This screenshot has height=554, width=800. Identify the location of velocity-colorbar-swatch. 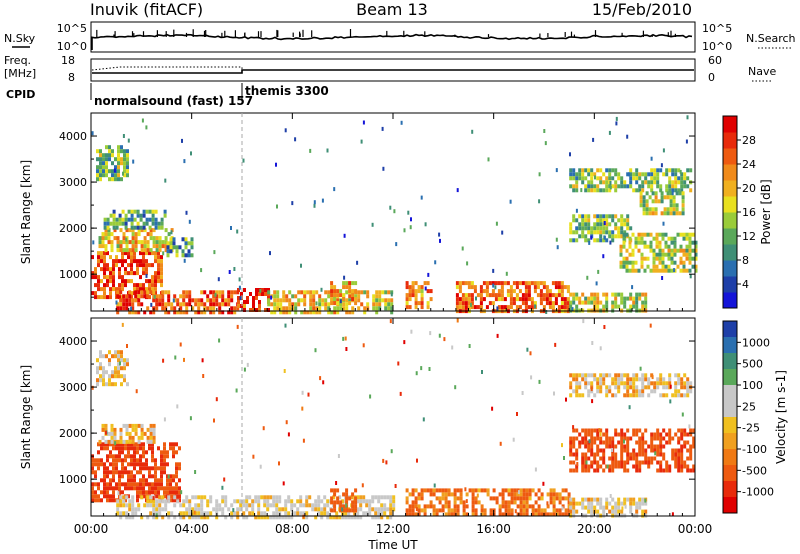
(730, 489).